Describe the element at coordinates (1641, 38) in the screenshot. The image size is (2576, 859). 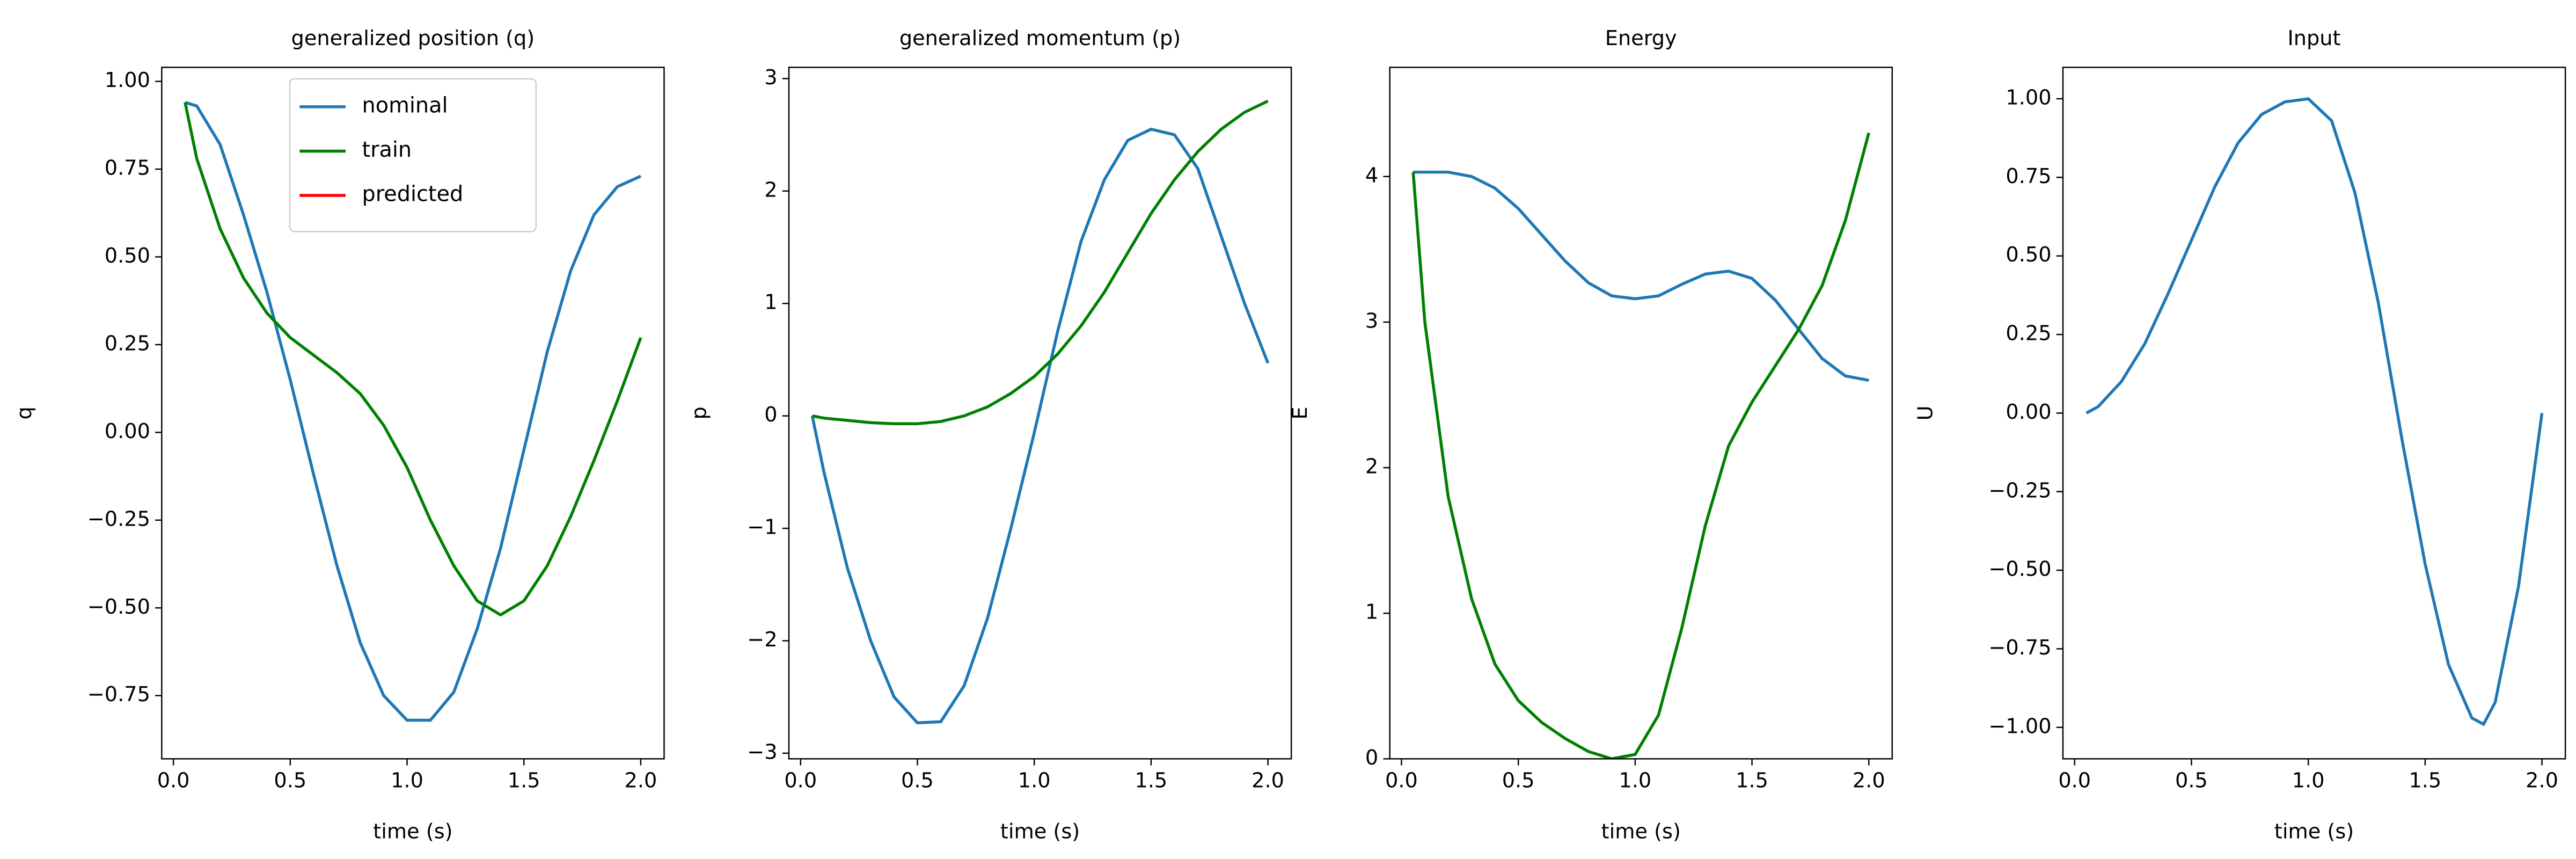
I see `chart-title: Energy` at that location.